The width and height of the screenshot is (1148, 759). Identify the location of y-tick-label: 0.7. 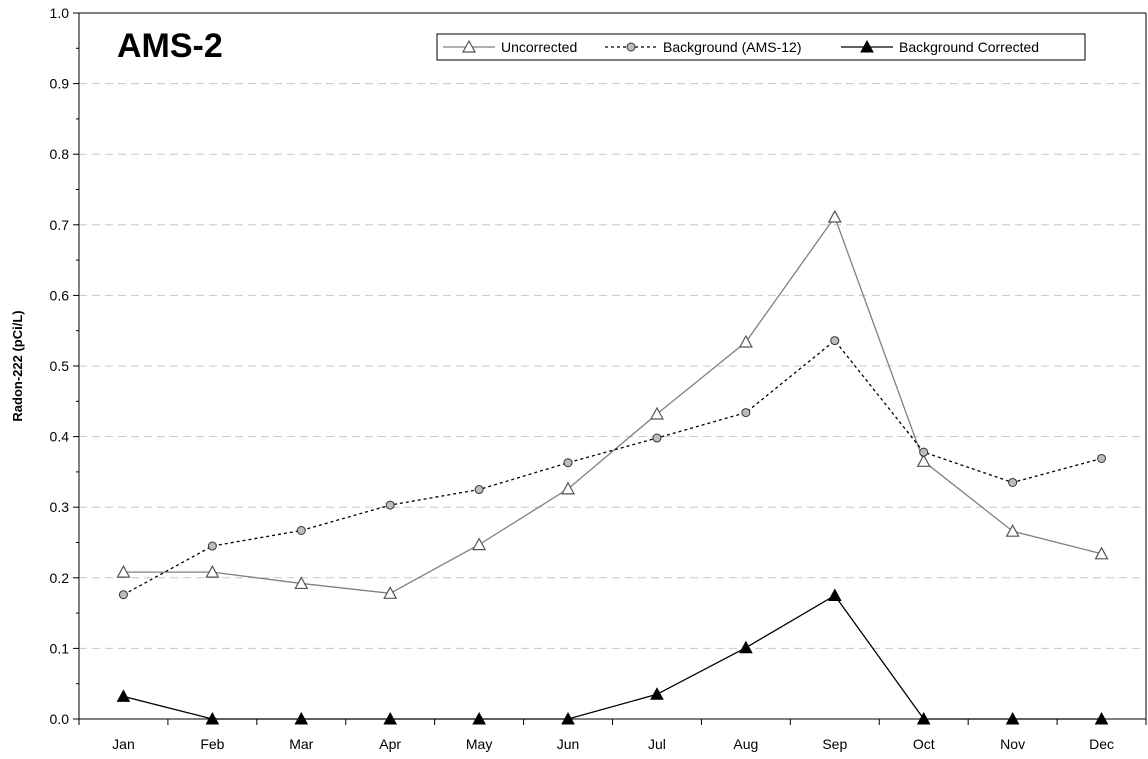
(60, 225).